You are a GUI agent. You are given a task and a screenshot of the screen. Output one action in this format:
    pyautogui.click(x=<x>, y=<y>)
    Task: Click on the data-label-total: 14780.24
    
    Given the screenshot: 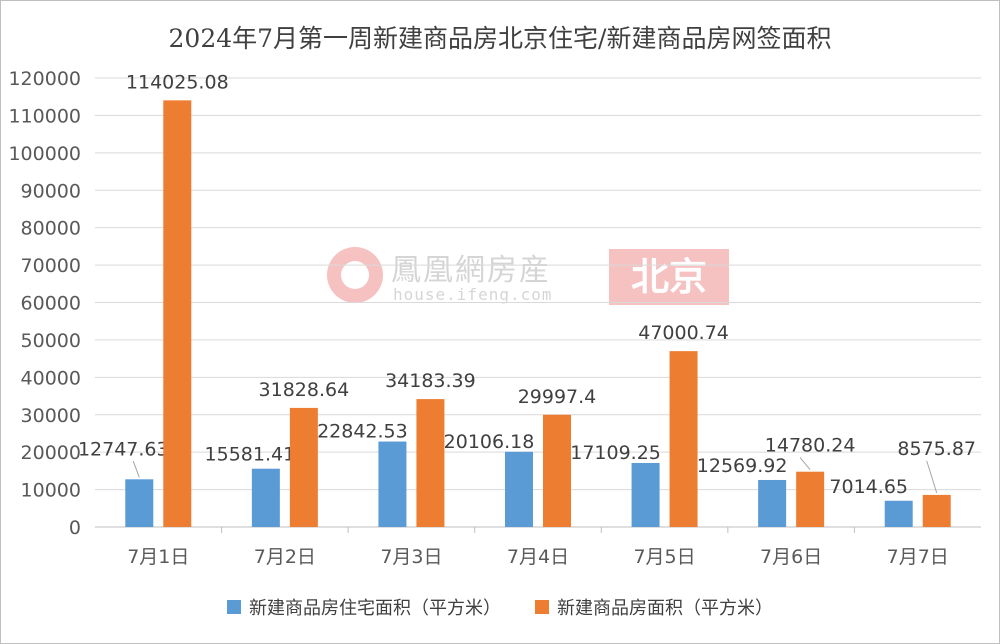 What is the action you would take?
    pyautogui.click(x=810, y=446)
    